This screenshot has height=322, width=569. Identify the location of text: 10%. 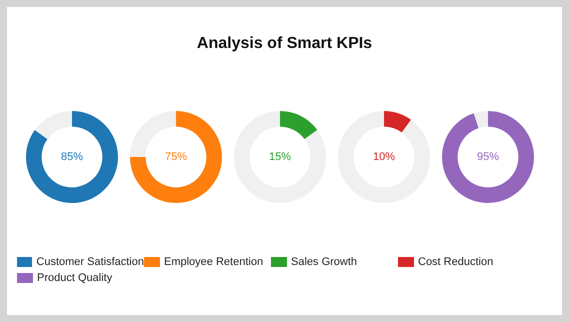
(384, 157).